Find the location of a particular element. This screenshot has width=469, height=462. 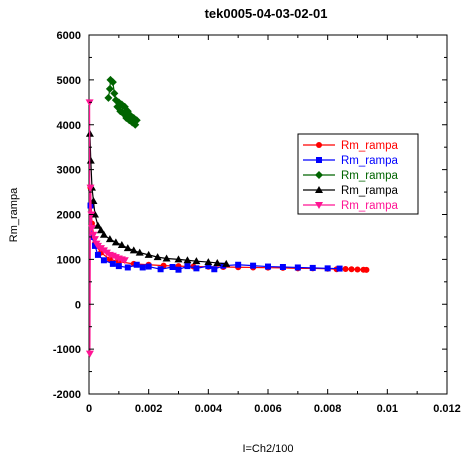

chart-title: tek0005-04-03-02-01 is located at coordinates (266, 13).